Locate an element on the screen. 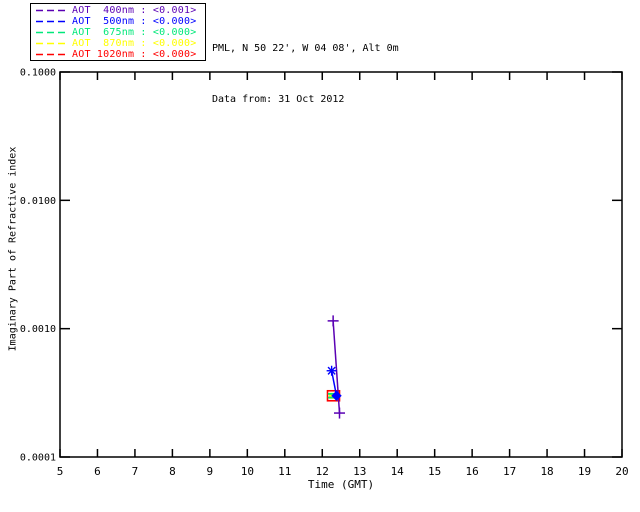 This screenshot has width=640, height=512. x-tick-label: 5 is located at coordinates (60, 471).